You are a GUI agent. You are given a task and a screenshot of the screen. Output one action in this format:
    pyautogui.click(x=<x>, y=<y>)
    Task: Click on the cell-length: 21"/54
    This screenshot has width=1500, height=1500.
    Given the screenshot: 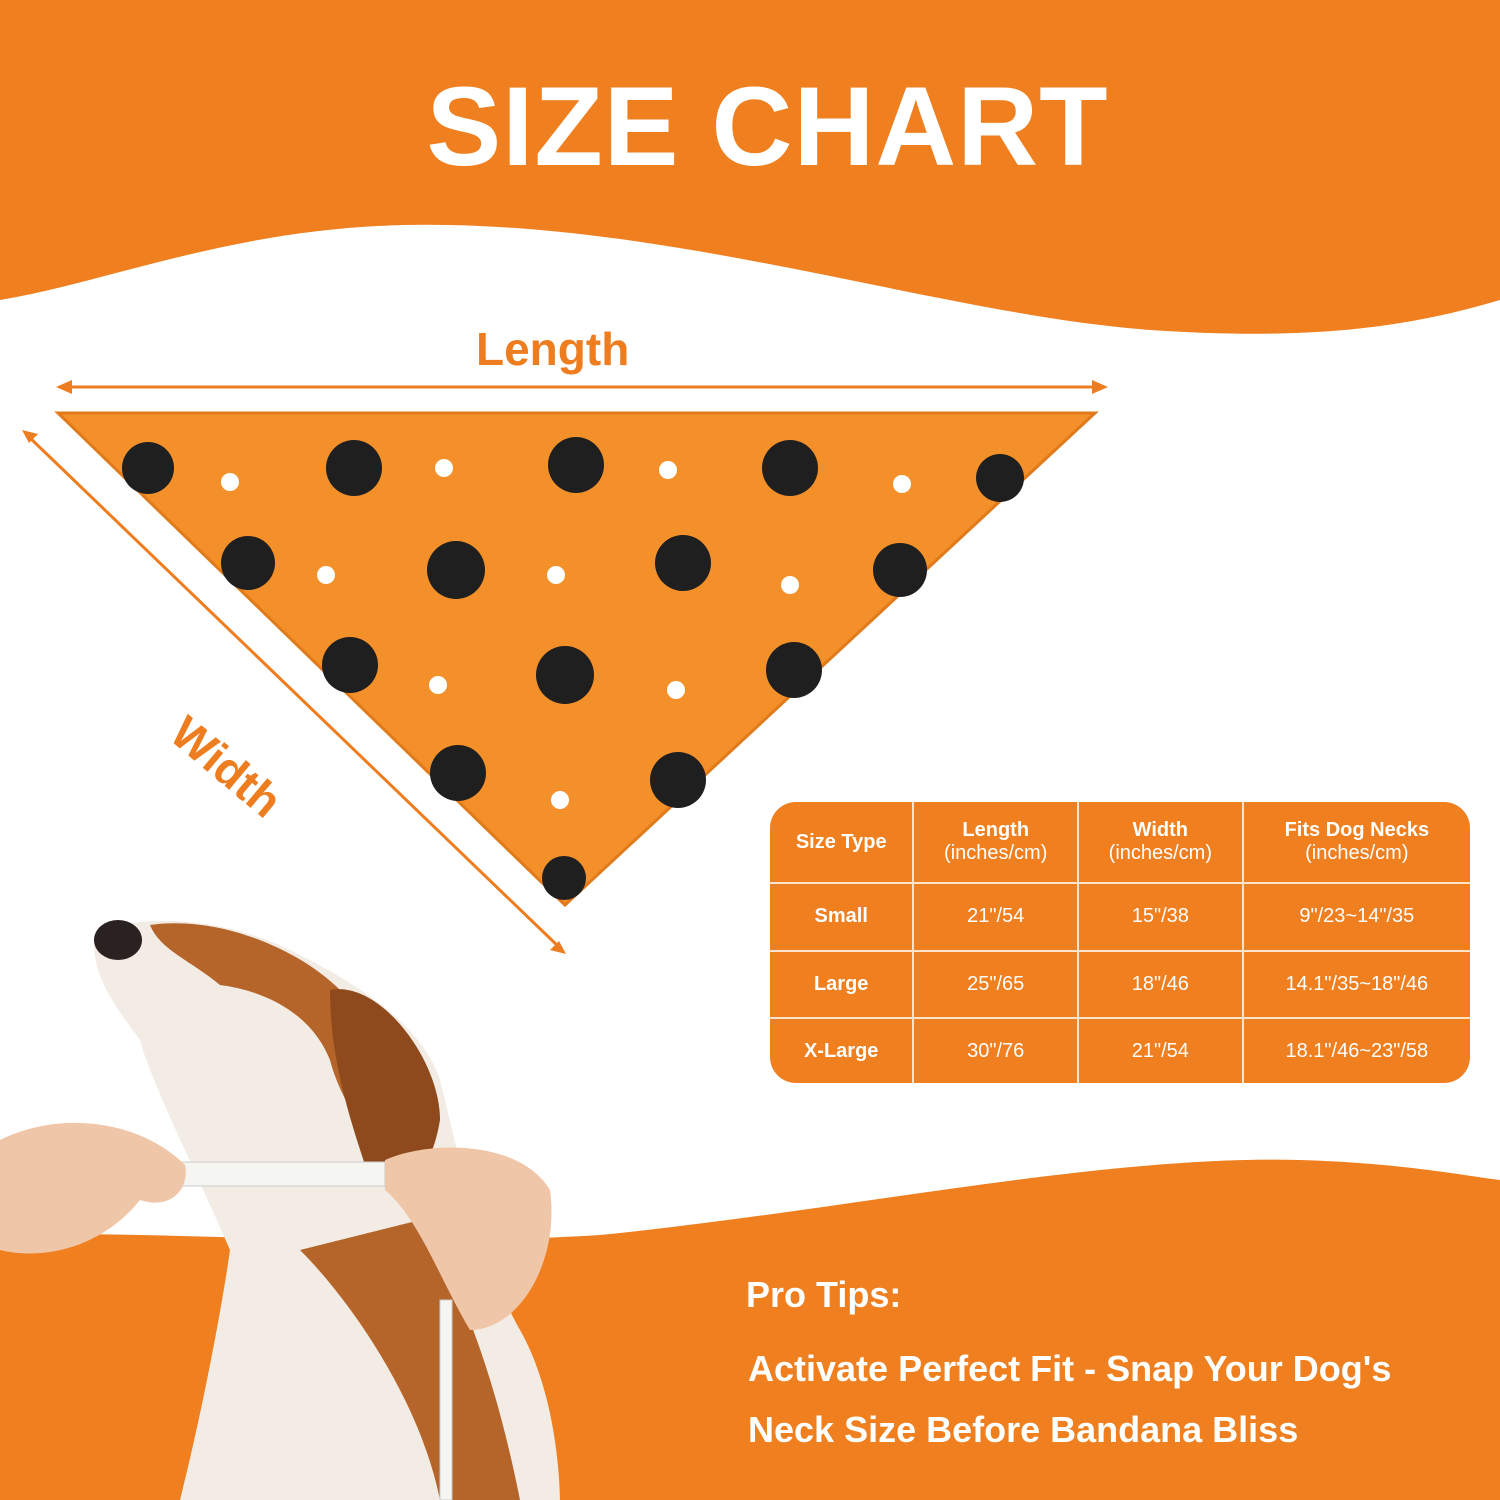 What is the action you would take?
    pyautogui.click(x=996, y=917)
    